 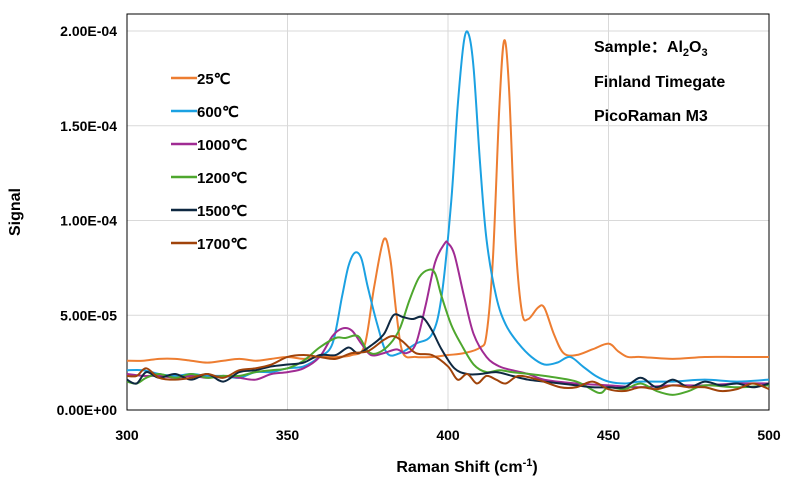 What do you see at coordinates (222, 178) in the screenshot?
I see `legend-label: 1200℃` at bounding box center [222, 178].